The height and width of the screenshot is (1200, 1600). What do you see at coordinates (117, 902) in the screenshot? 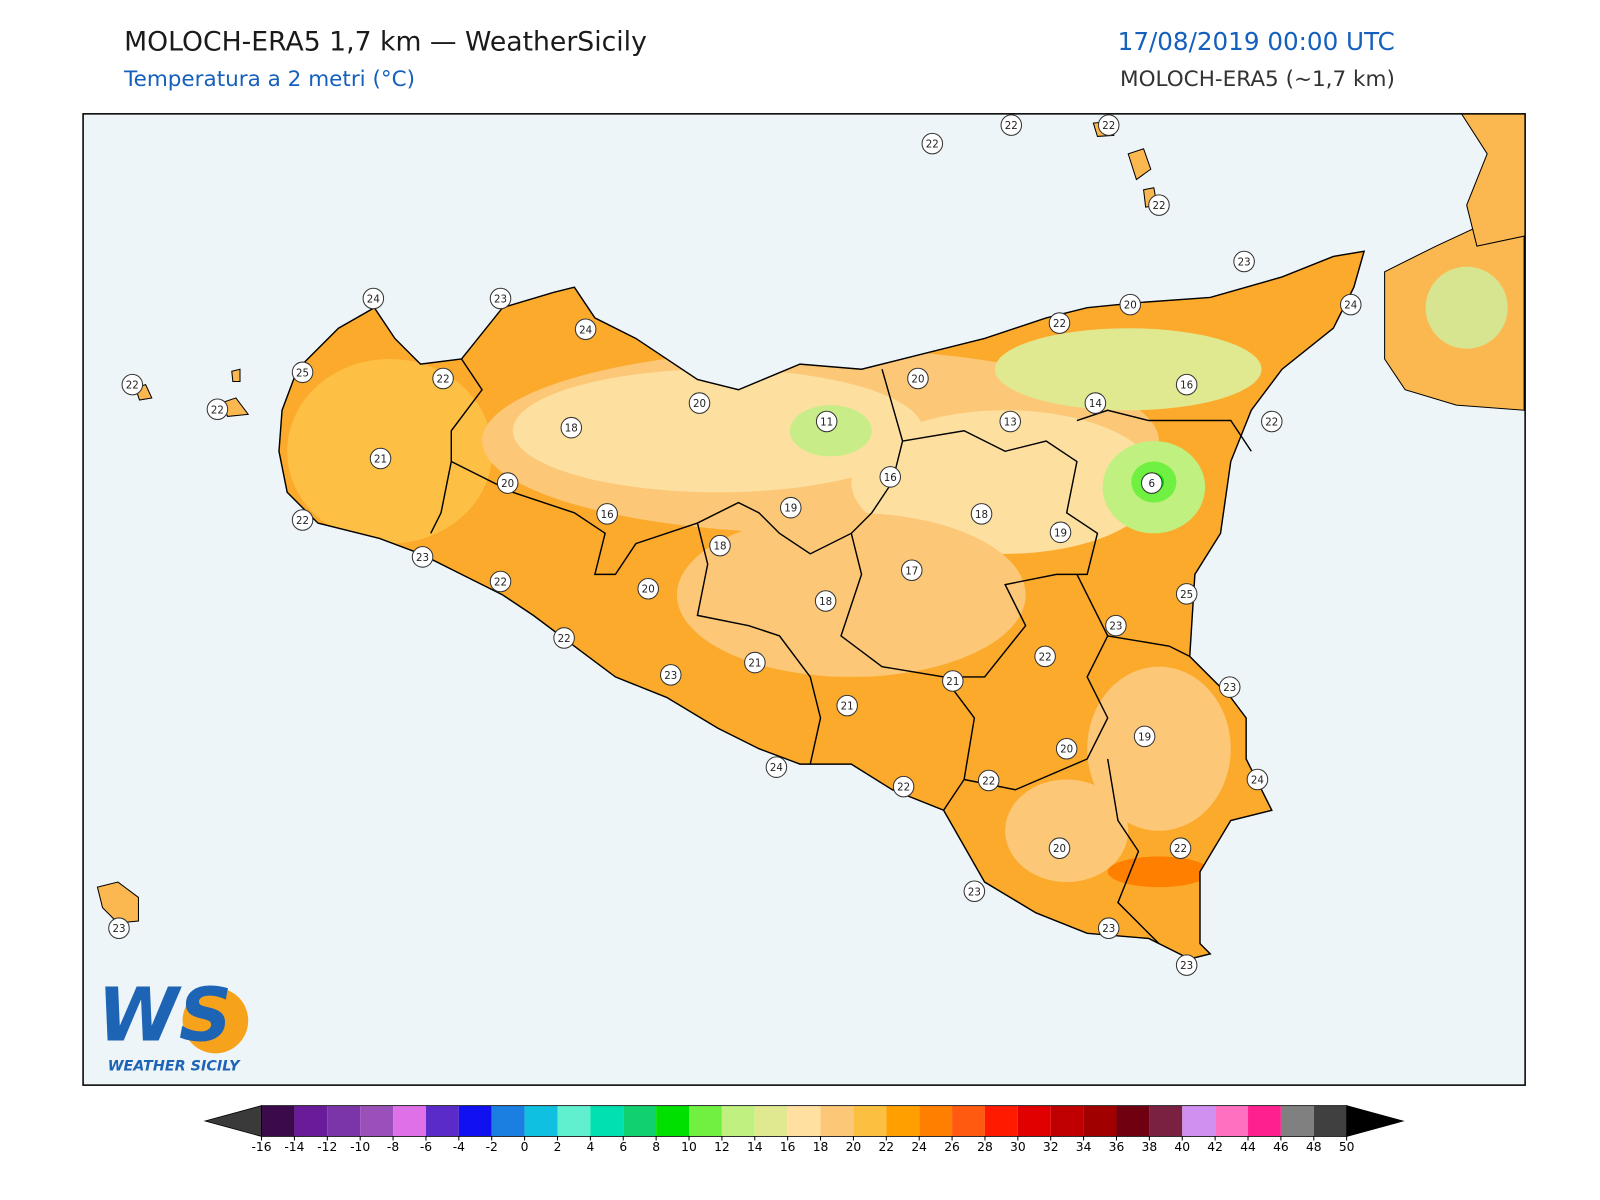
I see `pantelleria` at bounding box center [117, 902].